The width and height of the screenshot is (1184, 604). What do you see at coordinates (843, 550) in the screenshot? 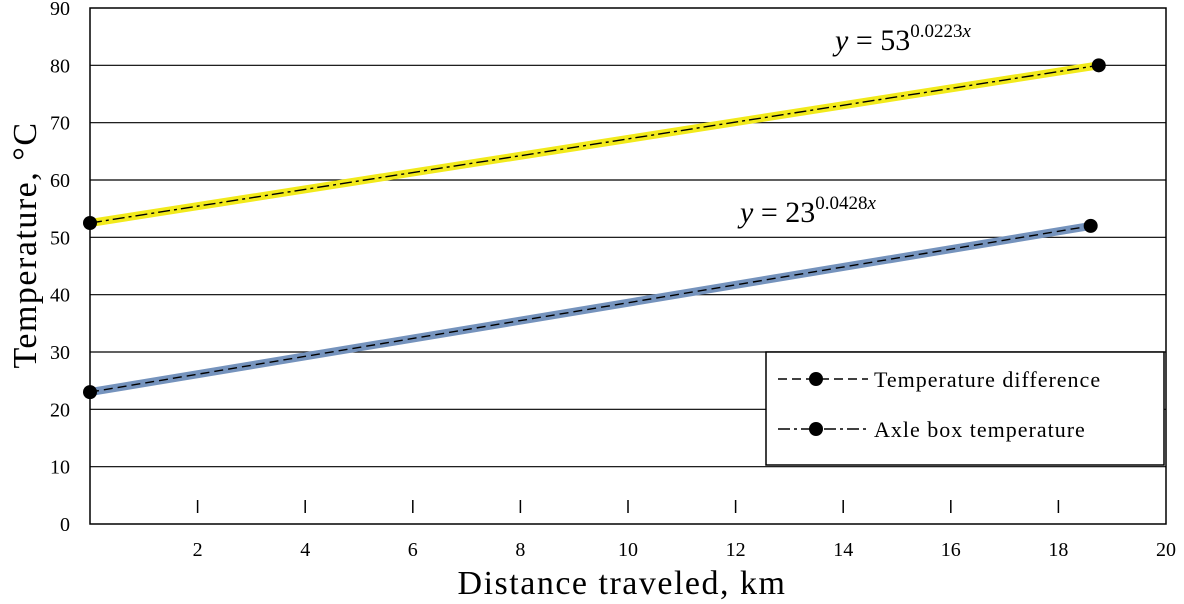
I see `x-tick-label: 14` at bounding box center [843, 550].